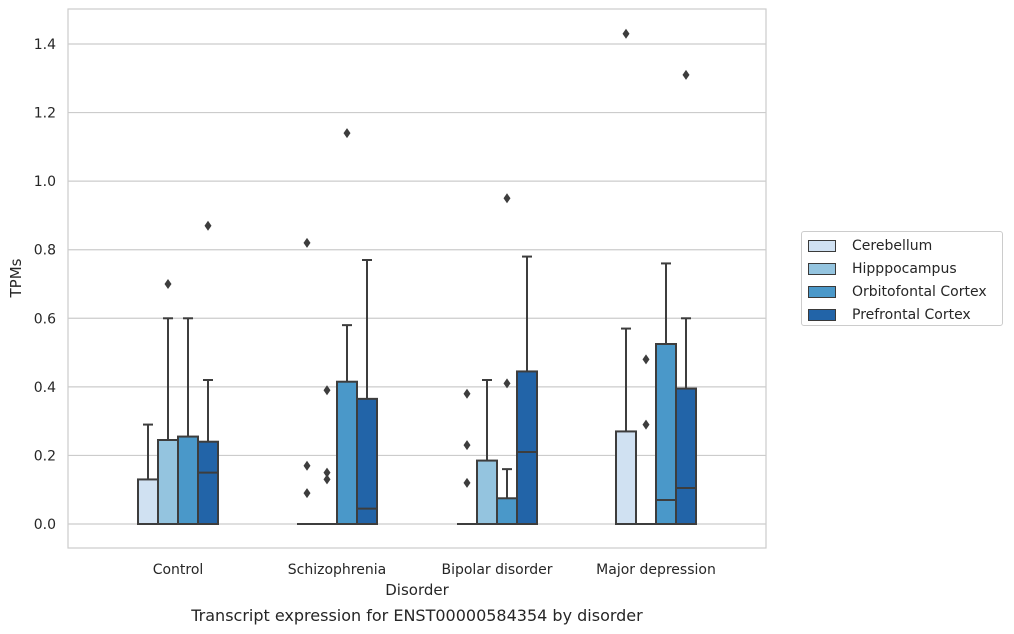 This screenshot has width=1014, height=634. I want to click on y-tick-label: 1.2, so click(45, 114).